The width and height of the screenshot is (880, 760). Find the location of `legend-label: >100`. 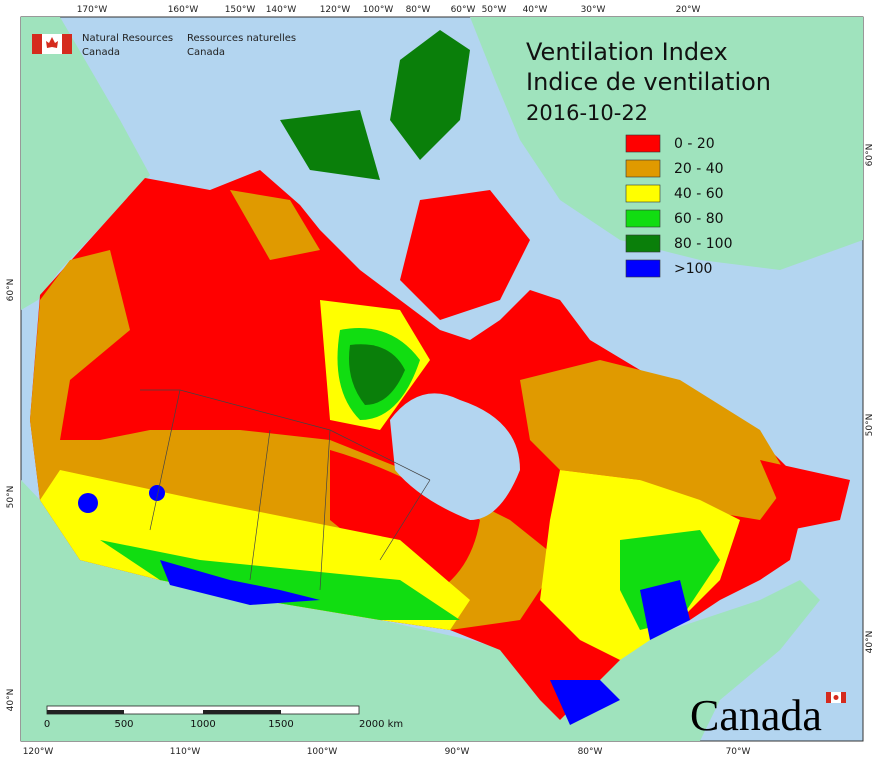

legend-label: >100 is located at coordinates (693, 269).